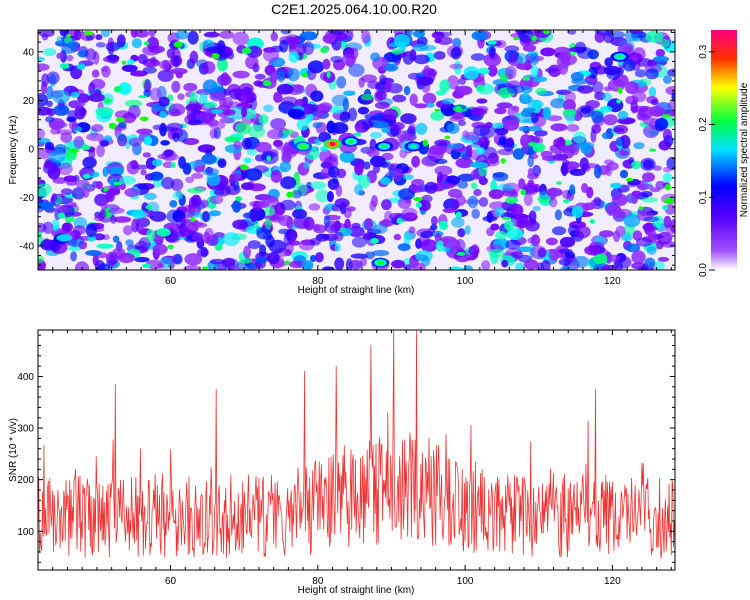  Describe the element at coordinates (612, 581) in the screenshot. I see `snr-xtick-label: 120` at that location.